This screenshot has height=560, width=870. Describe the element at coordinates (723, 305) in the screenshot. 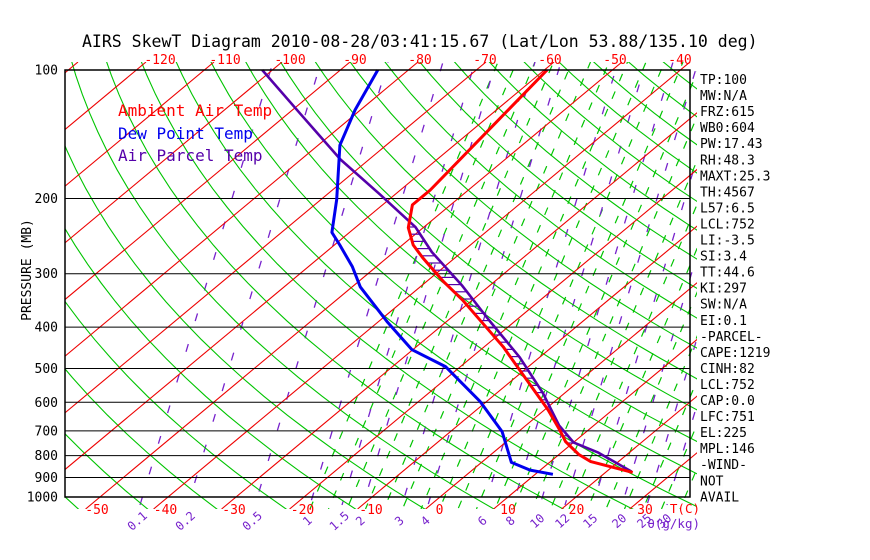

I see `stat-line: SW:N/A` at that location.